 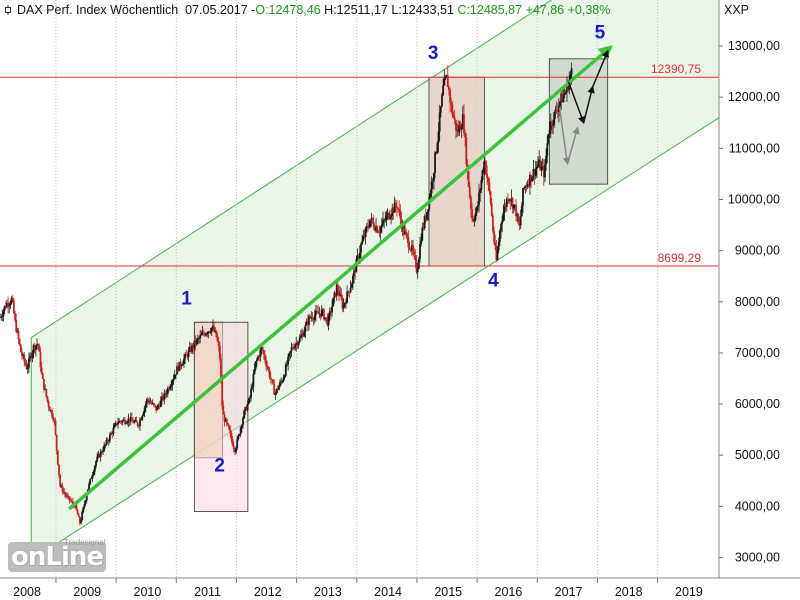 What do you see at coordinates (98, 10) in the screenshot?
I see `instrument-title: DAX Perf. Index Wöchentlich` at bounding box center [98, 10].